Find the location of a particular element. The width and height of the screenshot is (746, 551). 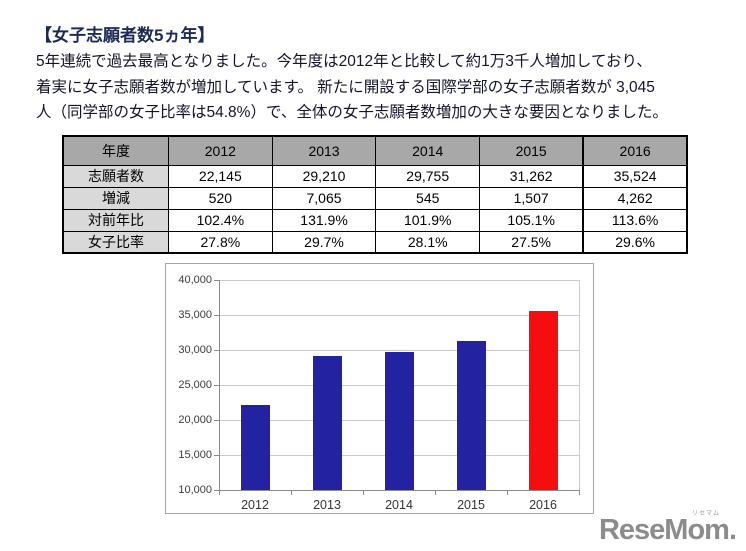

table-cell: 520 is located at coordinates (220, 198).